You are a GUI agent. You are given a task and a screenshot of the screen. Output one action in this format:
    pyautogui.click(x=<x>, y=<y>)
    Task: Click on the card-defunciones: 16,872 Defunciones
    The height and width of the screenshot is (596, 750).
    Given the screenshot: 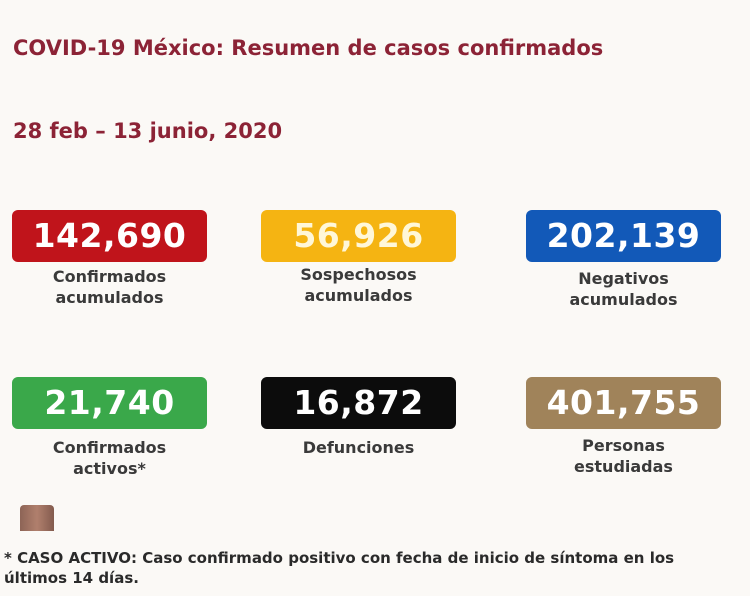 What is the action you would take?
    pyautogui.click(x=358, y=417)
    